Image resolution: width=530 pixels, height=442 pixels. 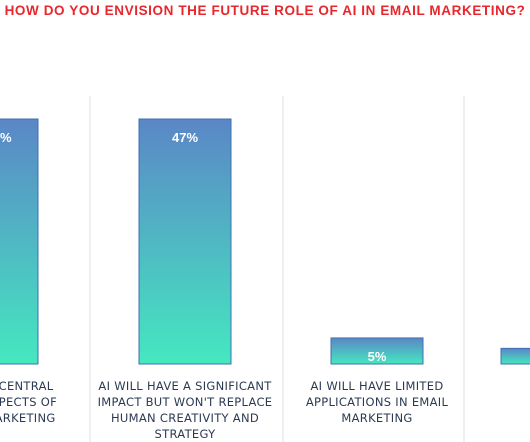 I want to click on bar-value-label-2: 47%, so click(x=185, y=137).